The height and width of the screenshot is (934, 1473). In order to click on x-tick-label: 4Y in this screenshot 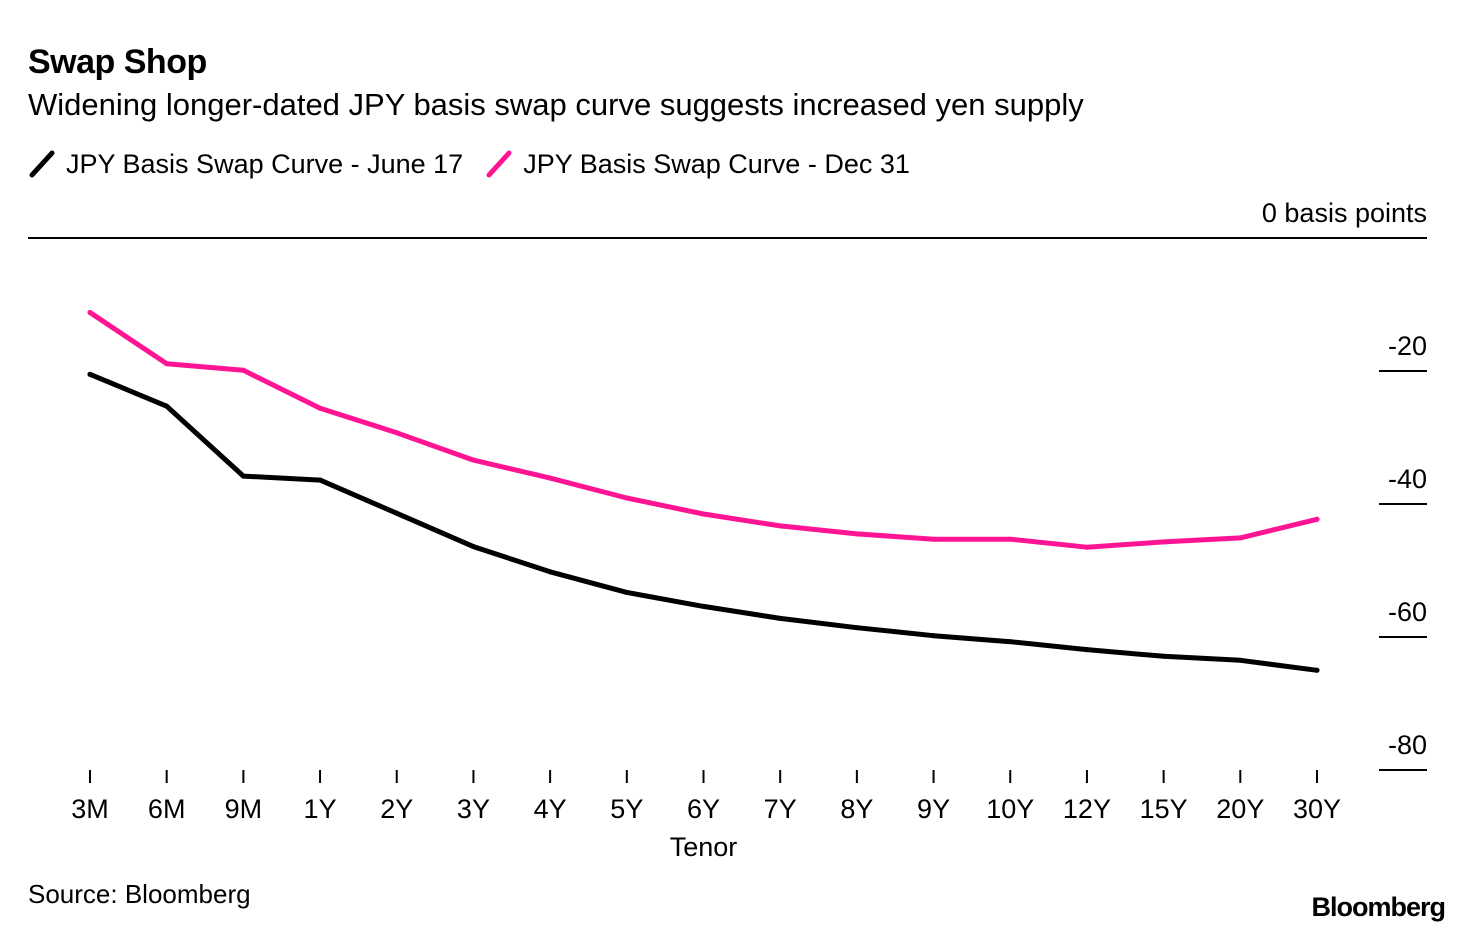, I will do `click(550, 809)`.